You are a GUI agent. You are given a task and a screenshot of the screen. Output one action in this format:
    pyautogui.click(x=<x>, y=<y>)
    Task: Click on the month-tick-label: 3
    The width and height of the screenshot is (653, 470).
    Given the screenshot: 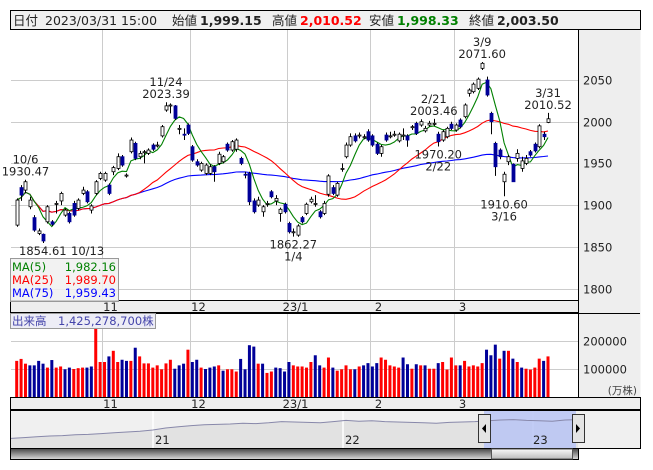 What is the action you would take?
    pyautogui.click(x=462, y=307)
    